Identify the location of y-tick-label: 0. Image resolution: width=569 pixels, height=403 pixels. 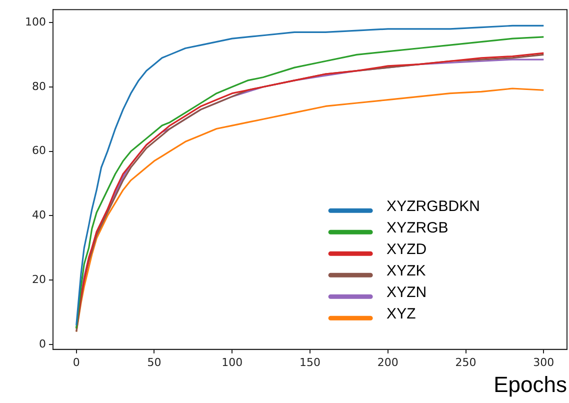
(42, 343).